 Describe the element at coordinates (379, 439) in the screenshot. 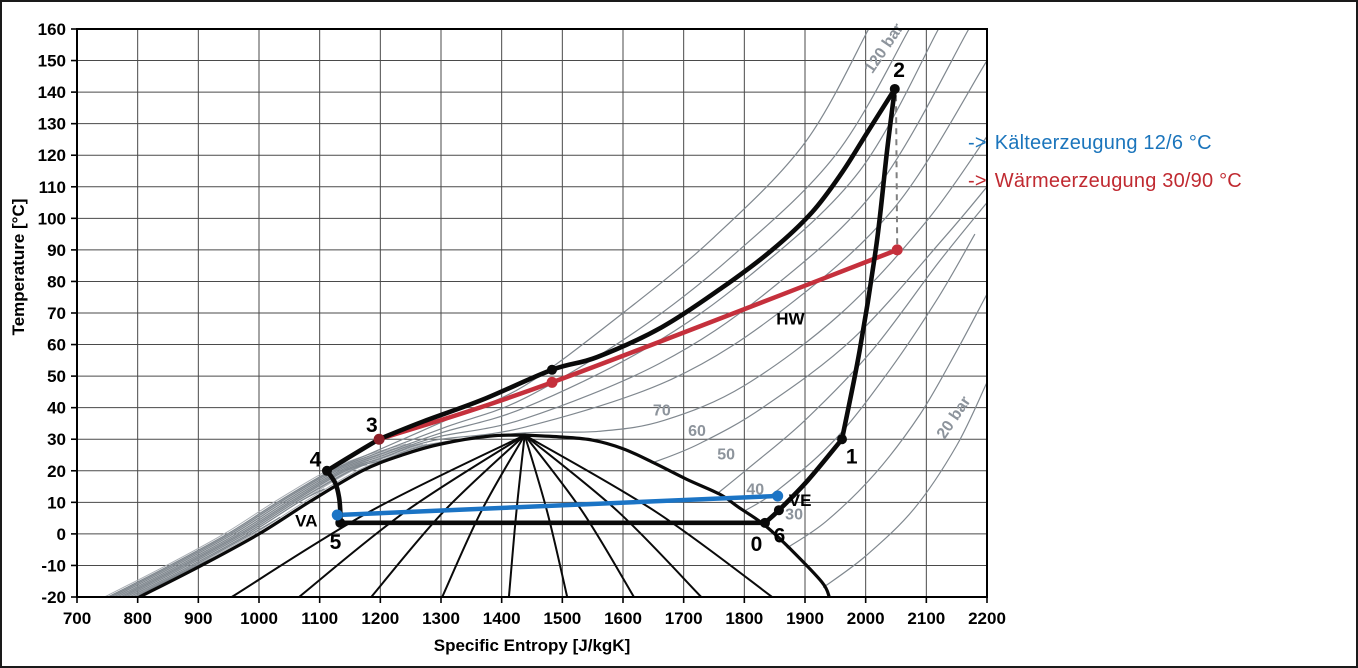

I see `marker-darkred` at that location.